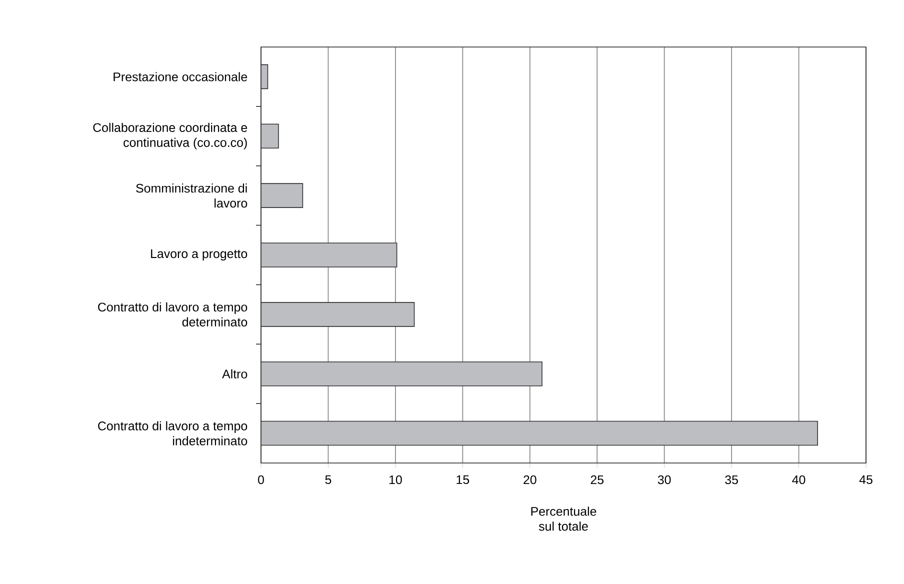 The image size is (904, 584). Describe the element at coordinates (261, 479) in the screenshot. I see `x-tick-label: 0` at that location.